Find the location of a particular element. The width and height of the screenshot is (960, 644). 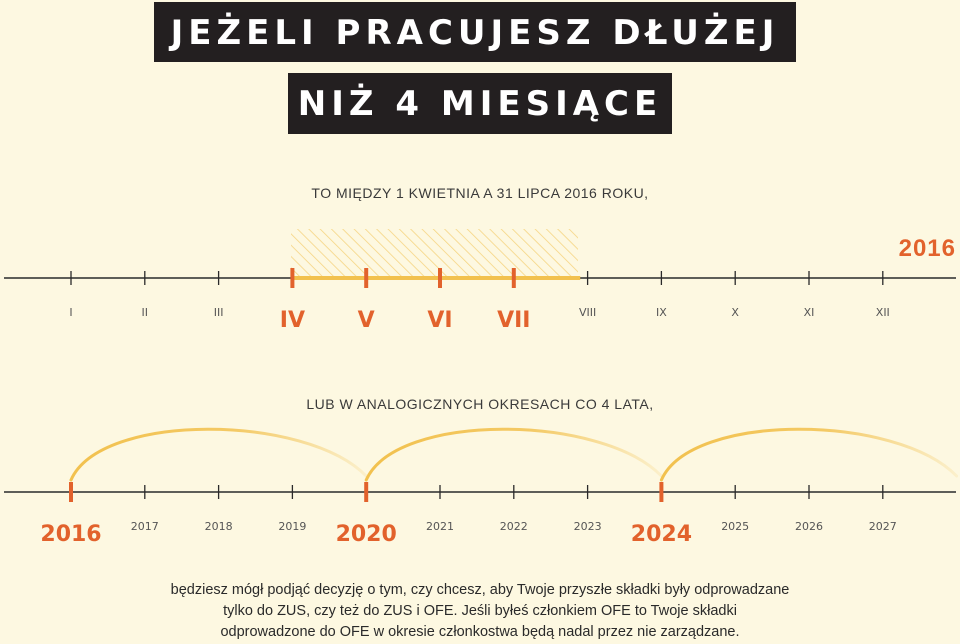

year-label: 2027 is located at coordinates (882, 526).